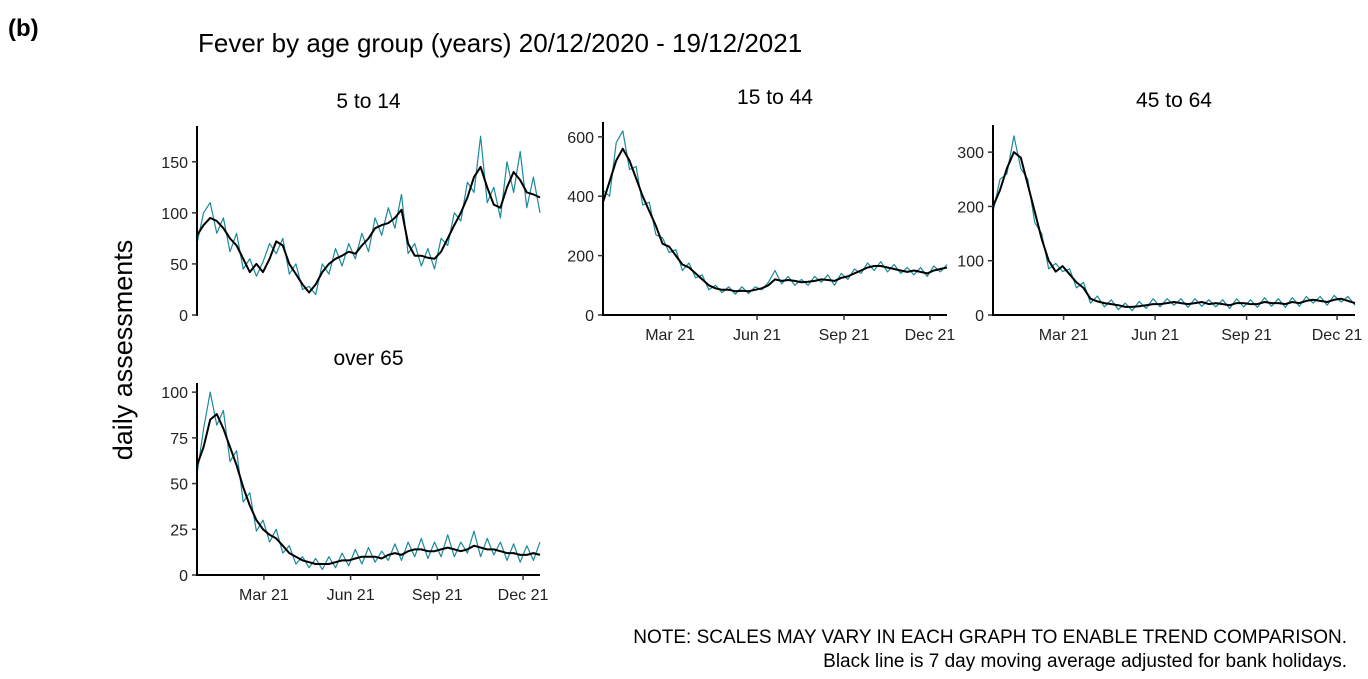  What do you see at coordinates (580, 197) in the screenshot?
I see `y-tick-label: 400` at bounding box center [580, 197].